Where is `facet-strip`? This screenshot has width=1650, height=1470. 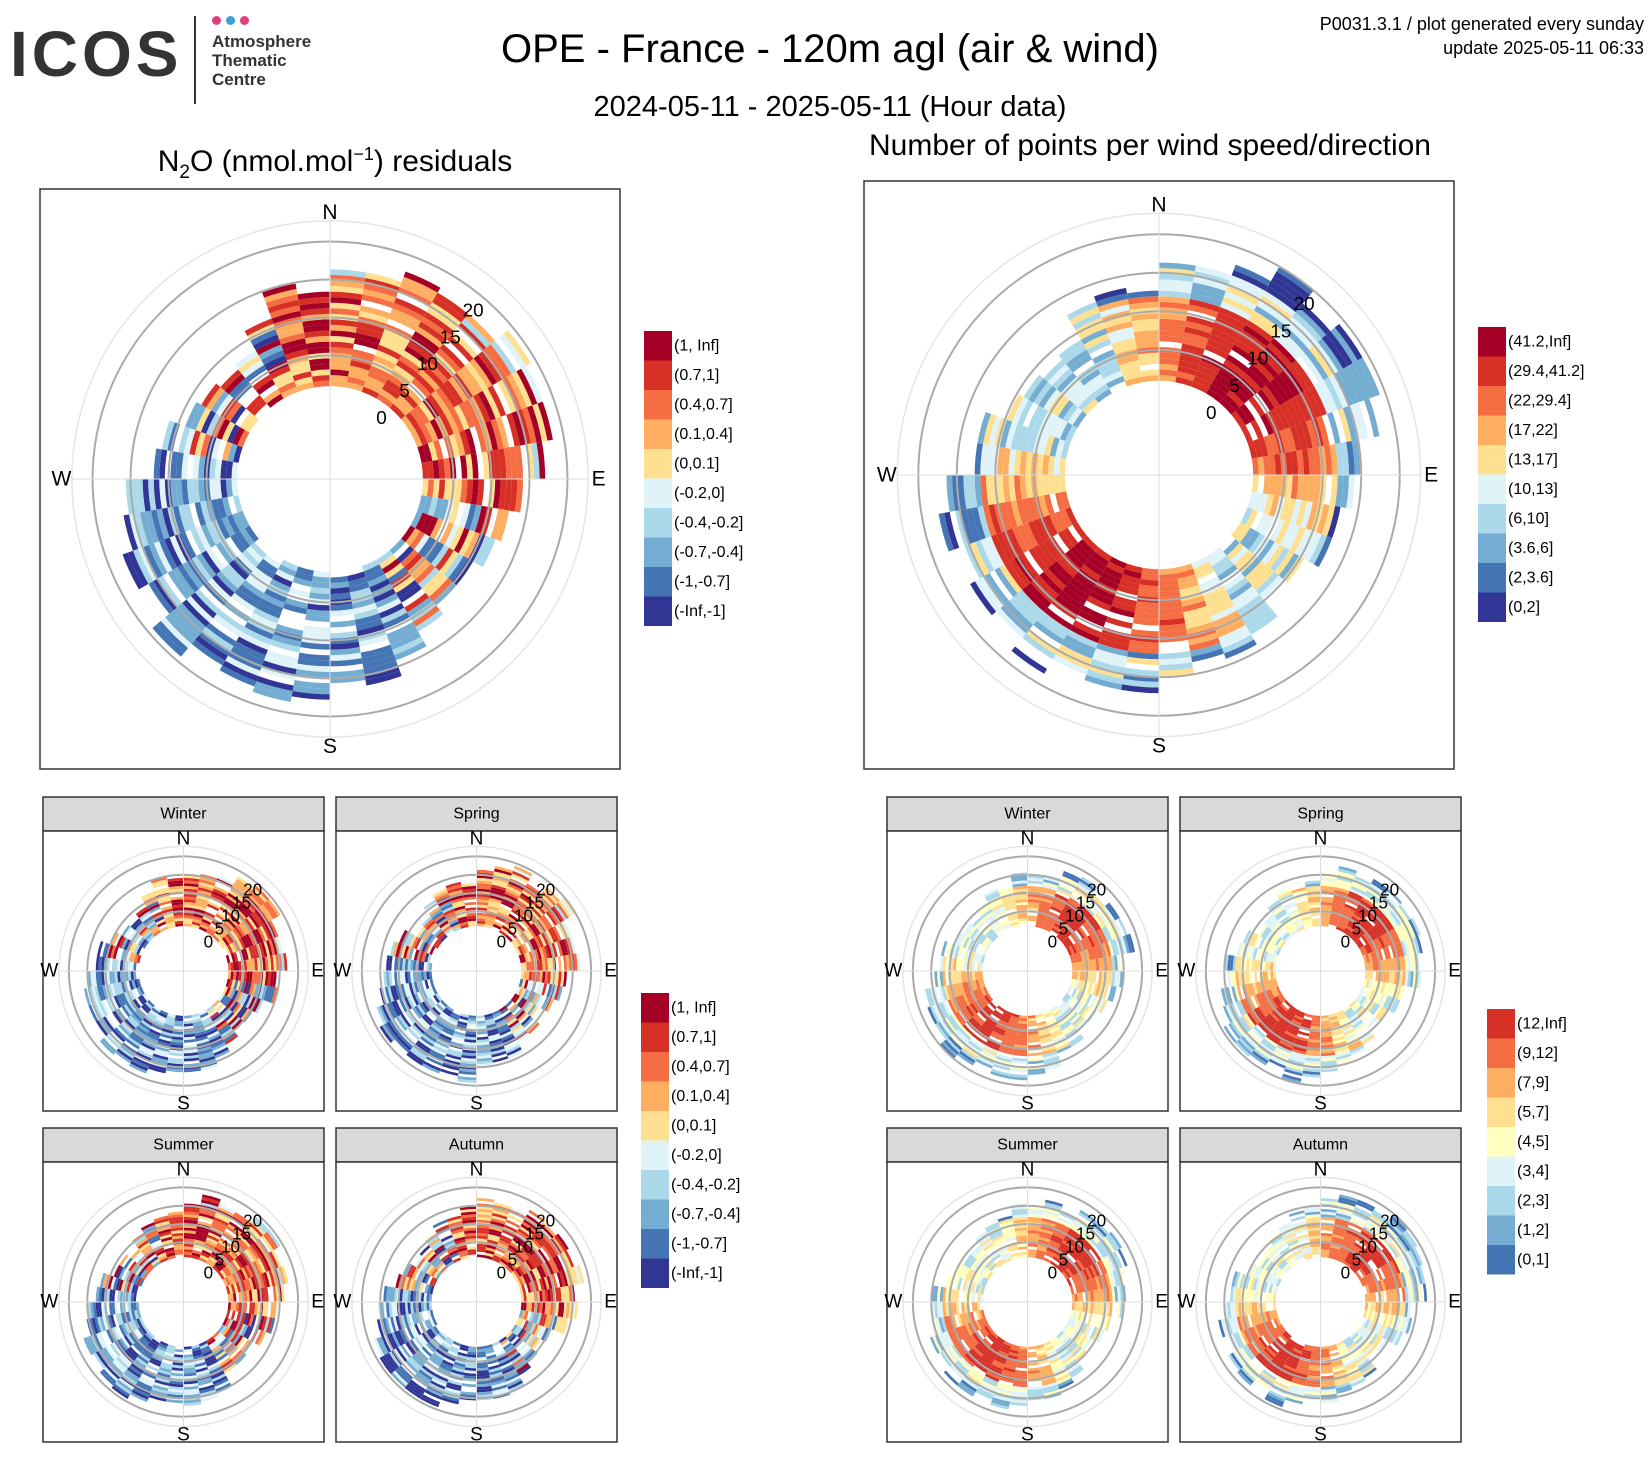 facet-strip is located at coordinates (183, 1145).